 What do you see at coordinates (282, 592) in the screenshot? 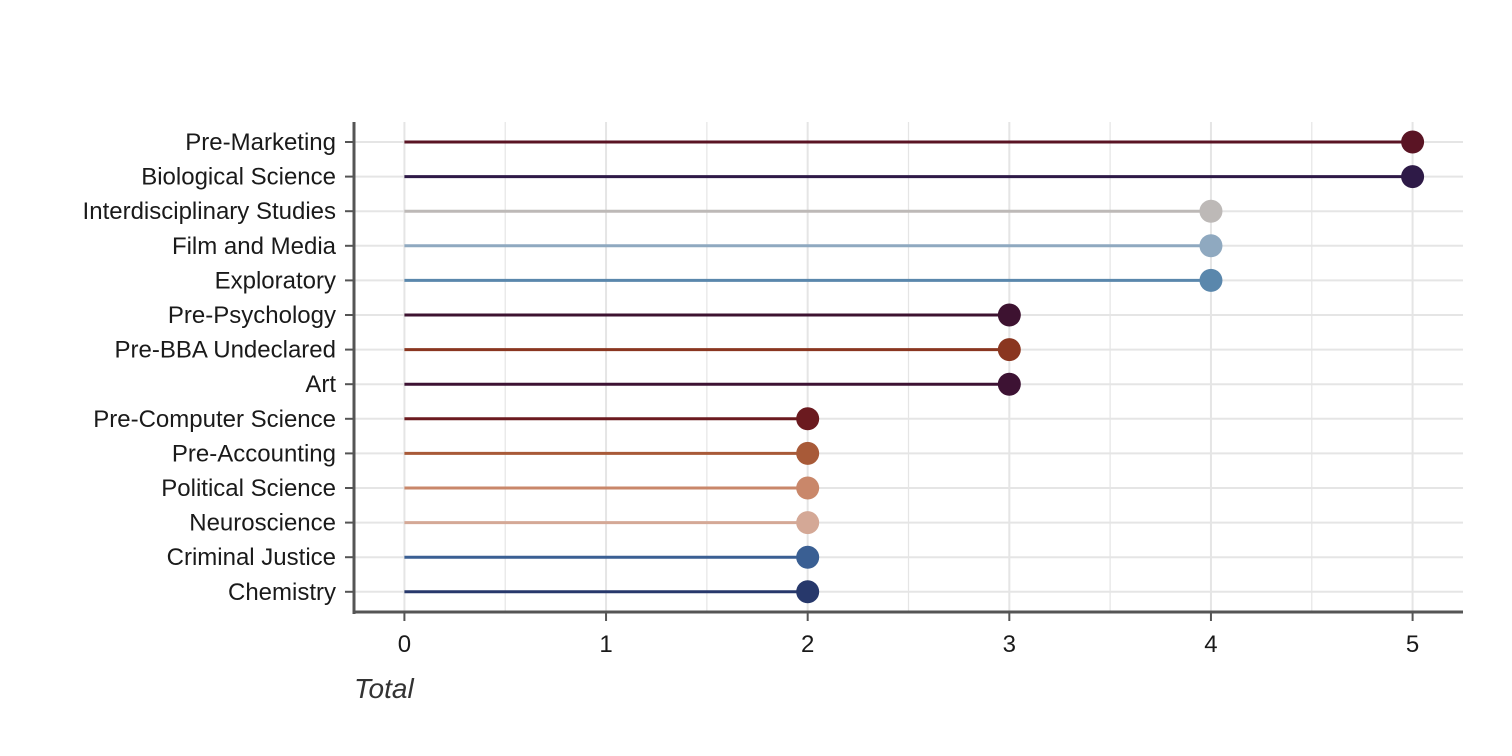
I see `y-tick-label: Chemistry` at bounding box center [282, 592].